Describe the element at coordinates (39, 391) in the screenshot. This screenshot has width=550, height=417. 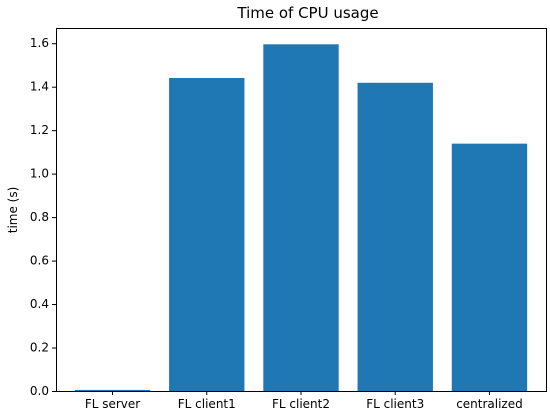
I see `y-tick-label: 0.0` at that location.